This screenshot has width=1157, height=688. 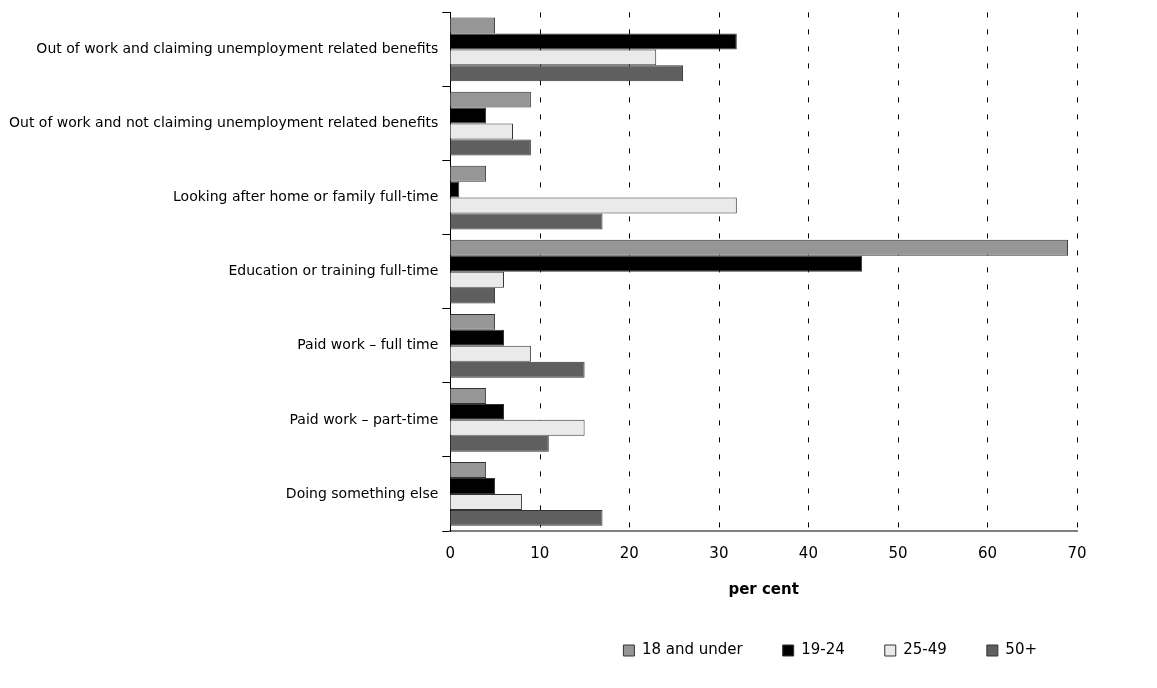 I want to click on x-tick-label: 0, so click(x=450, y=552).